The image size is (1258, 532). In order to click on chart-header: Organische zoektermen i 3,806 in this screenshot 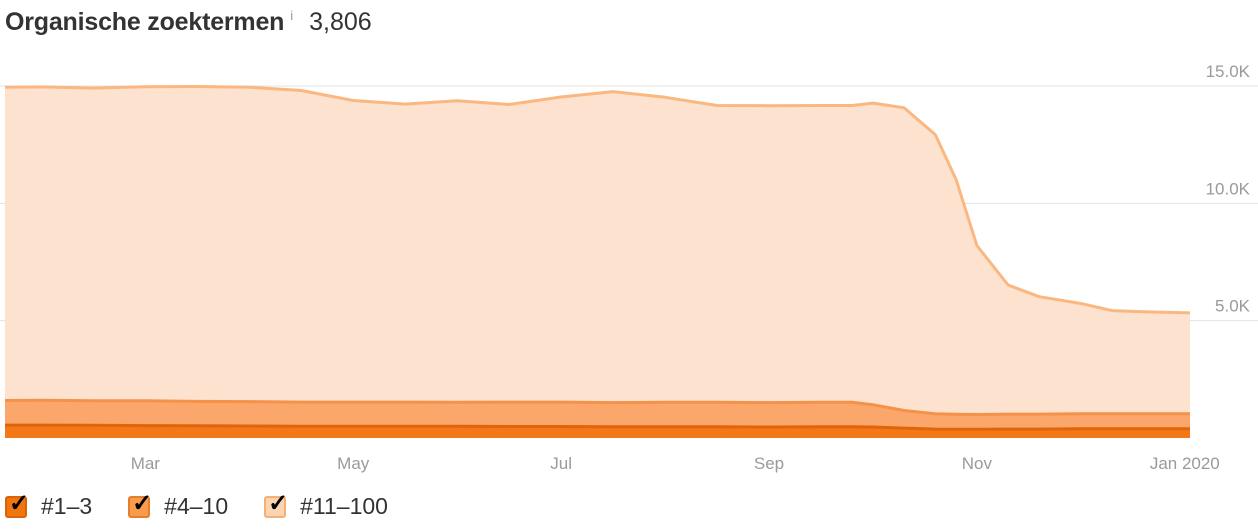, I will do `click(188, 26)`.